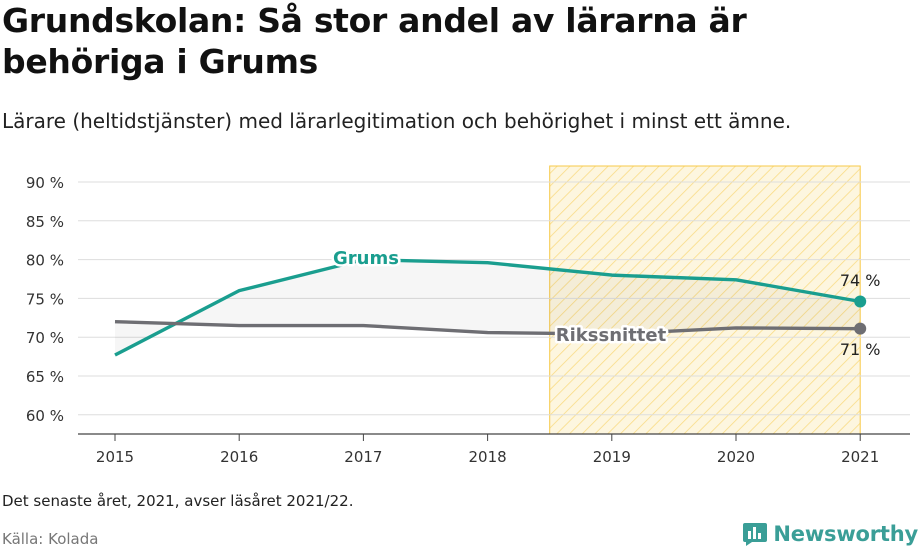  Describe the element at coordinates (612, 457) in the screenshot. I see `x-tick-label: 2019` at that location.